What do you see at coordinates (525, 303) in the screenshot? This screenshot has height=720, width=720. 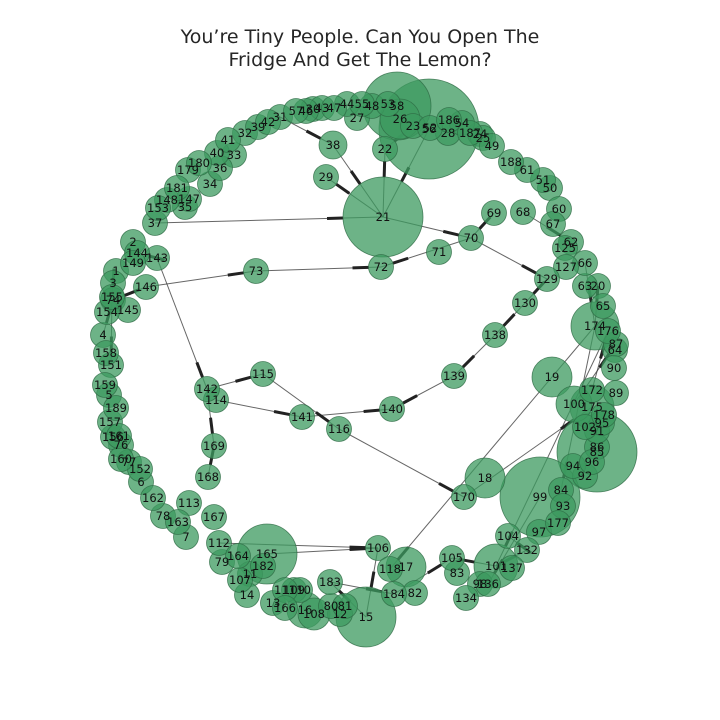 I see `node-label-130: 130` at bounding box center [525, 303].